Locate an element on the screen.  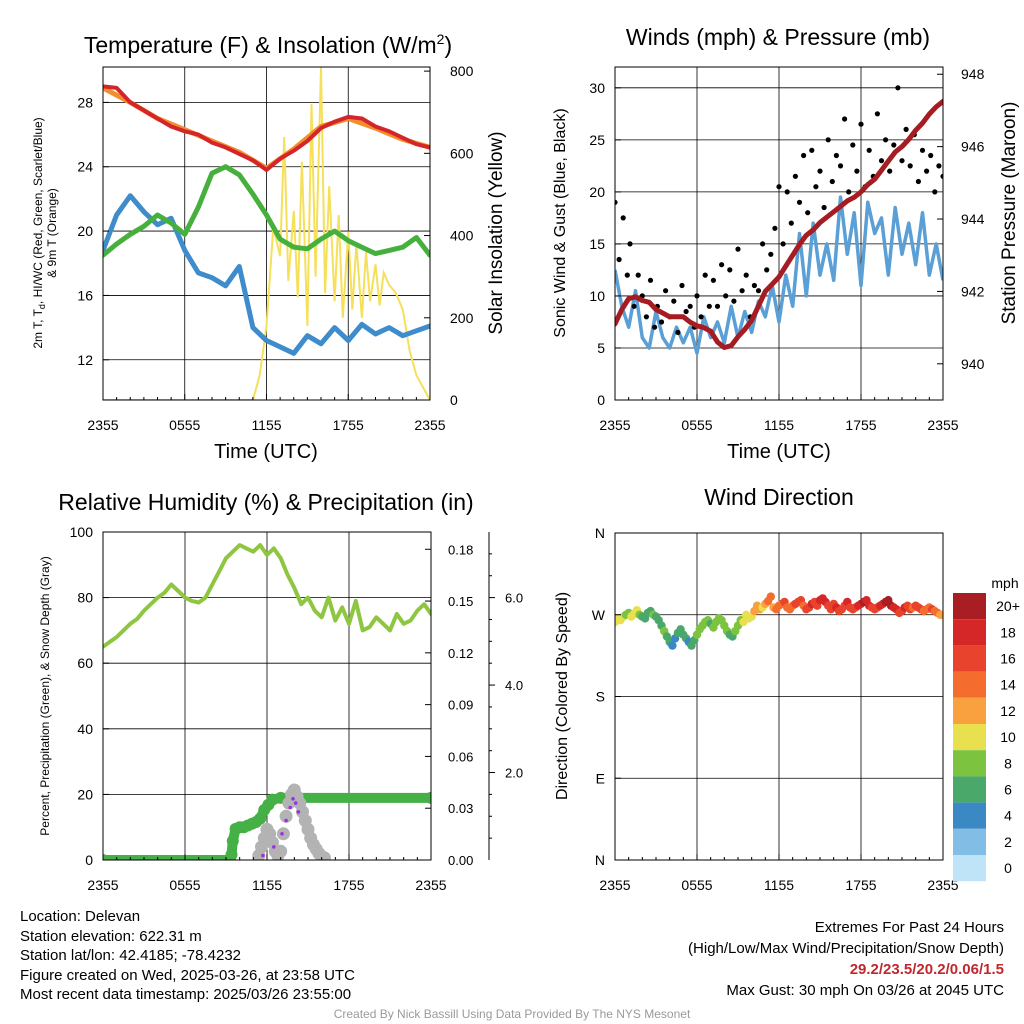
winds-title: Winds (mph) & Pressure (mb) is located at coordinates (778, 37).